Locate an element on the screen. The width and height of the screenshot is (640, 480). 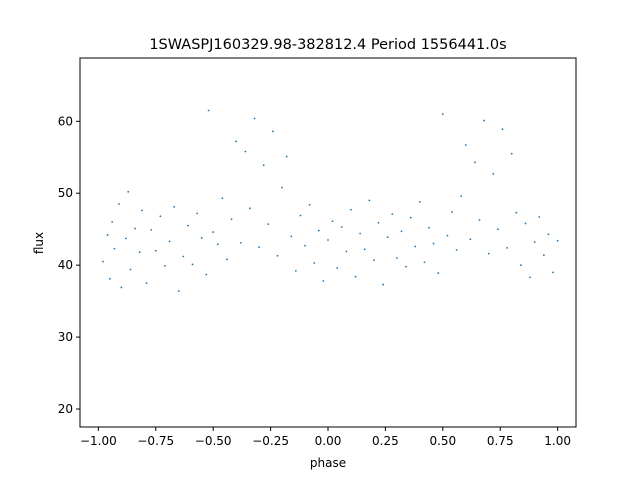
x-tick-label: 0.50 is located at coordinates (442, 441).